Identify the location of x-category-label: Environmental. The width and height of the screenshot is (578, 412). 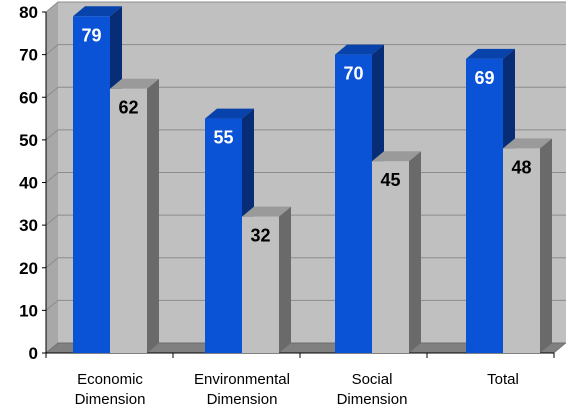
(242, 379).